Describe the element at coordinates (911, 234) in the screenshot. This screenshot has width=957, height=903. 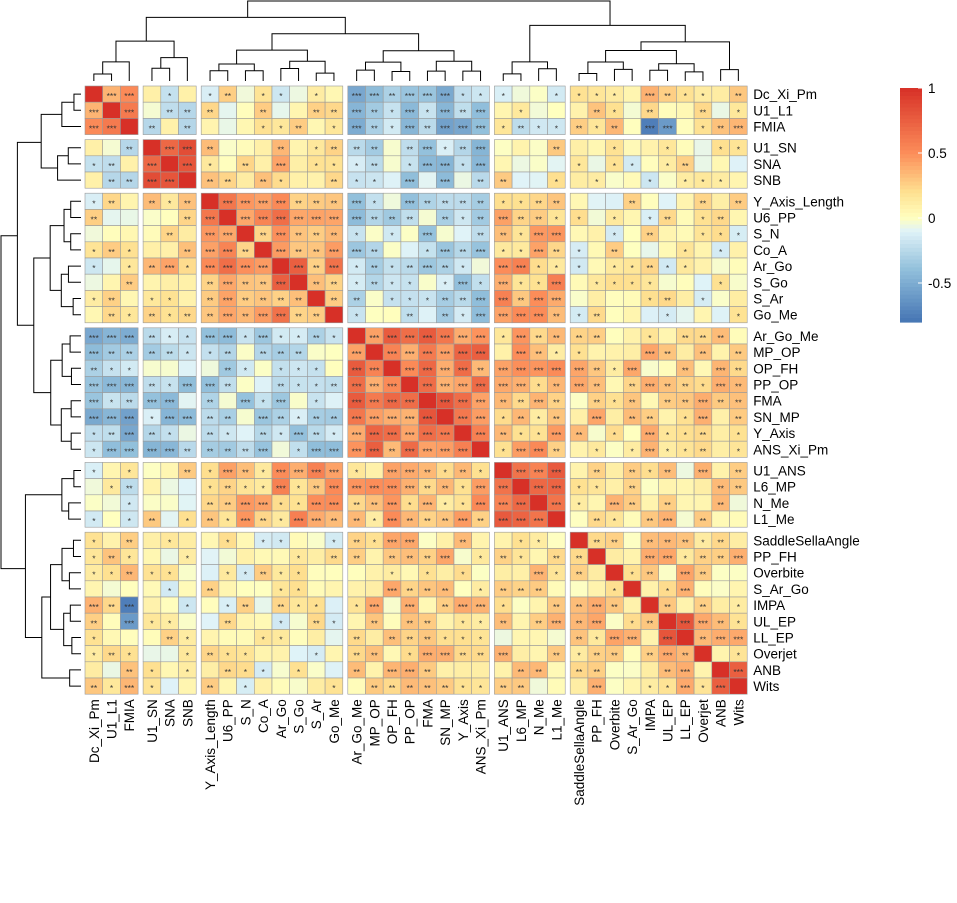
I see `legend-swatch` at that location.